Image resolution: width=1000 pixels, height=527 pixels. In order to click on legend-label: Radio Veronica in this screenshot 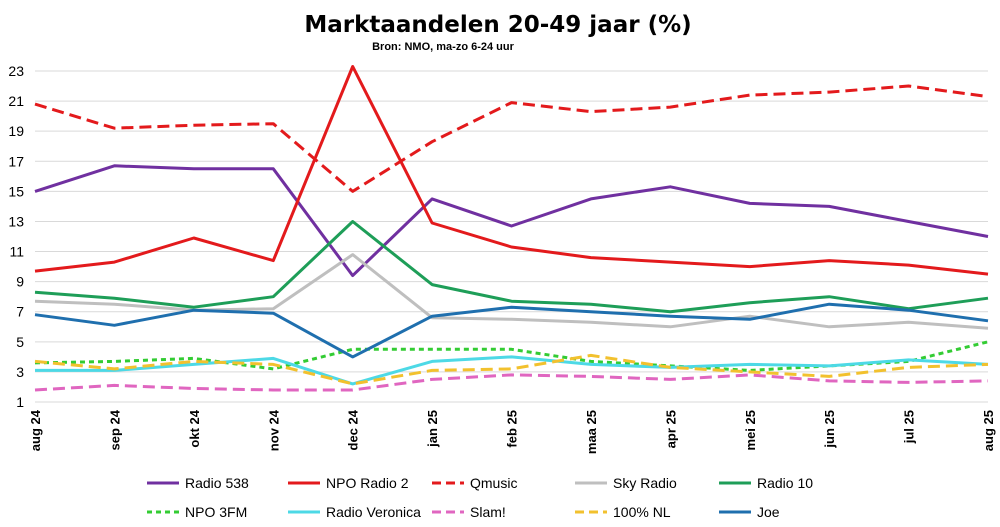, I will do `click(373, 512)`.